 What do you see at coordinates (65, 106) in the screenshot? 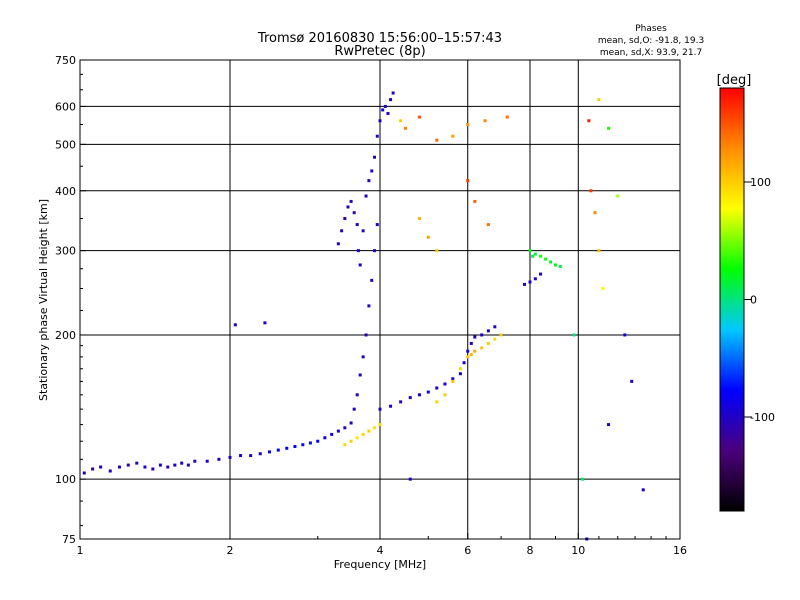
I see `y-tick-label: 600` at bounding box center [65, 106].